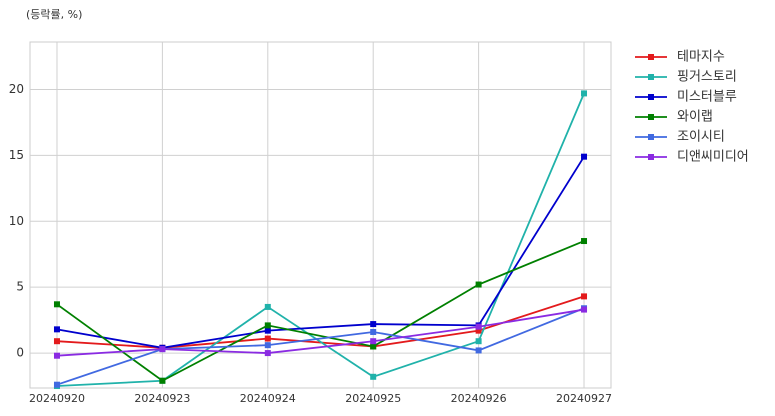 Image resolution: width=775 pixels, height=416 pixels. I want to click on legend-label: 조이시티, so click(701, 137).